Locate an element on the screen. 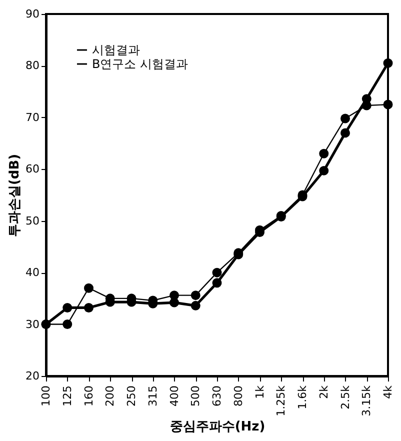 The width and height of the screenshot is (401, 441). y-tick-label: 80 is located at coordinates (33, 65).